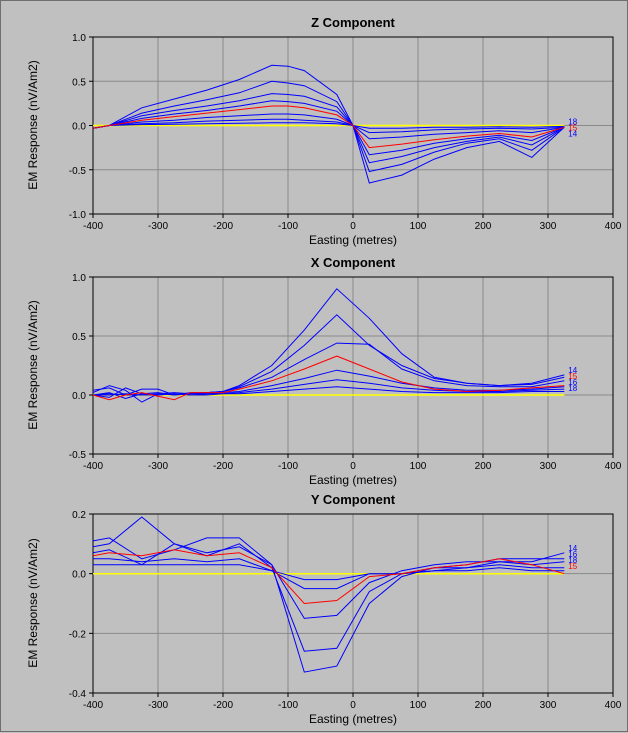 Image resolution: width=628 pixels, height=733 pixels. Describe the element at coordinates (353, 262) in the screenshot. I see `chart-title: X Component` at that location.